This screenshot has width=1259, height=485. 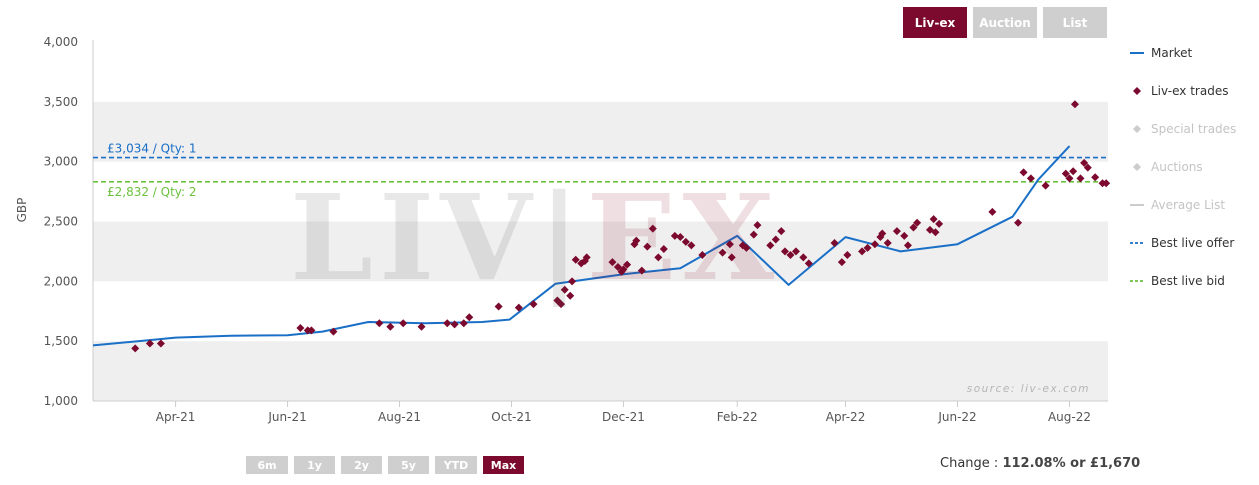 What do you see at coordinates (1189, 91) in the screenshot?
I see `legend-item-label: Liv-ex trades` at bounding box center [1189, 91].